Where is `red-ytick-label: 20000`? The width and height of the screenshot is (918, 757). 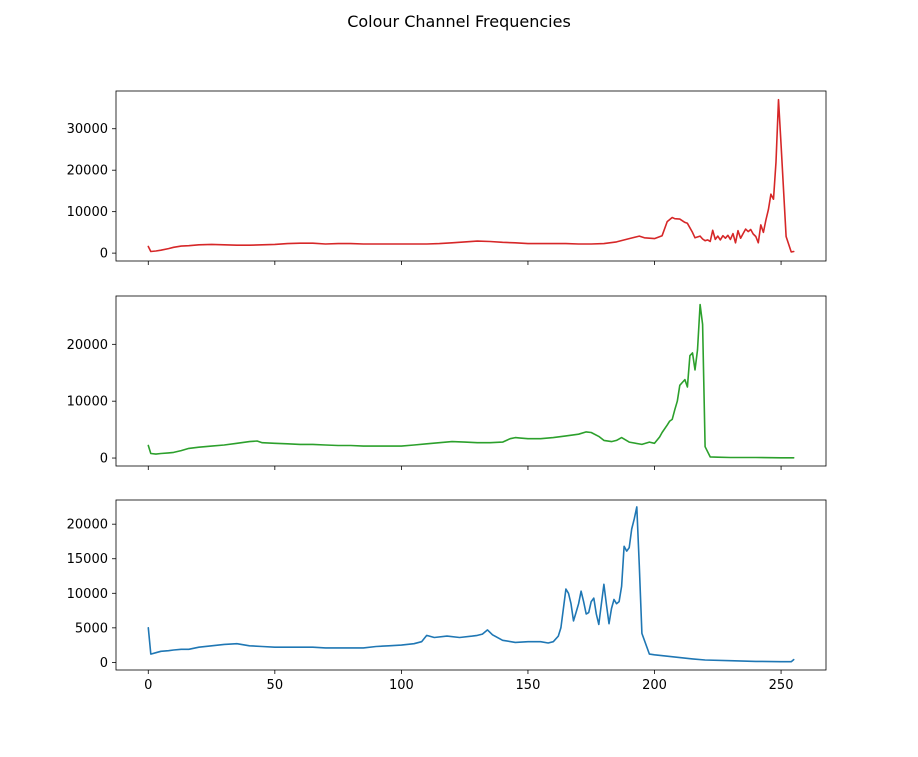
red-ytick-label: 20000 is located at coordinates (87, 171).